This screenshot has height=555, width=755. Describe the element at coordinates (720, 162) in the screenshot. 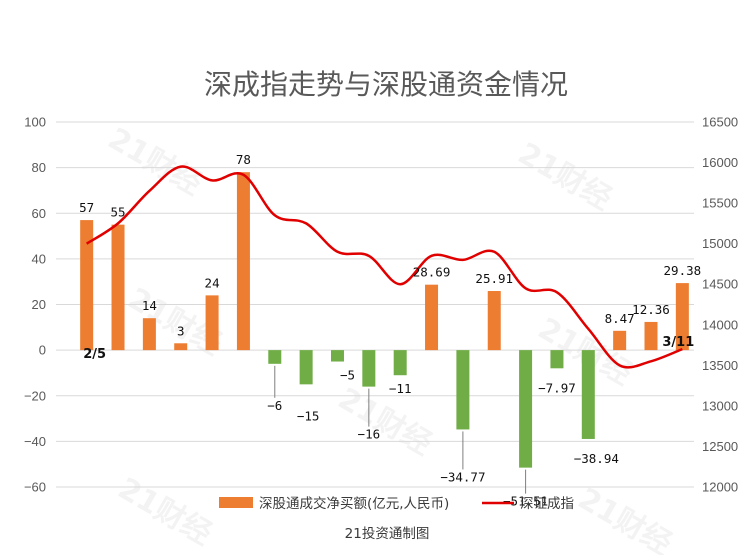

I see `right-tick-label: 16000` at that location.